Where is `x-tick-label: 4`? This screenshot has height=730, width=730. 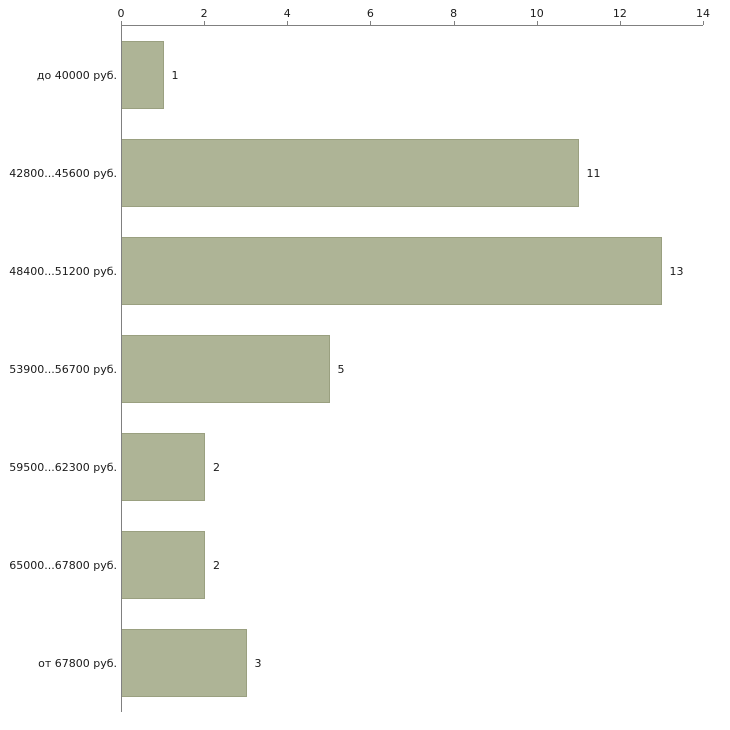
x-tick-label: 4 is located at coordinates (287, 13).